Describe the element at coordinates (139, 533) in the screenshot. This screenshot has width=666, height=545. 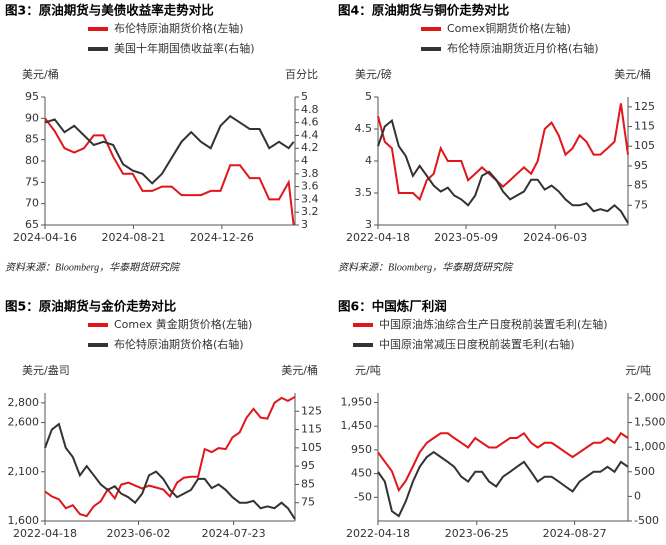
I see `x-tick-label: 2023-06-02` at that location.